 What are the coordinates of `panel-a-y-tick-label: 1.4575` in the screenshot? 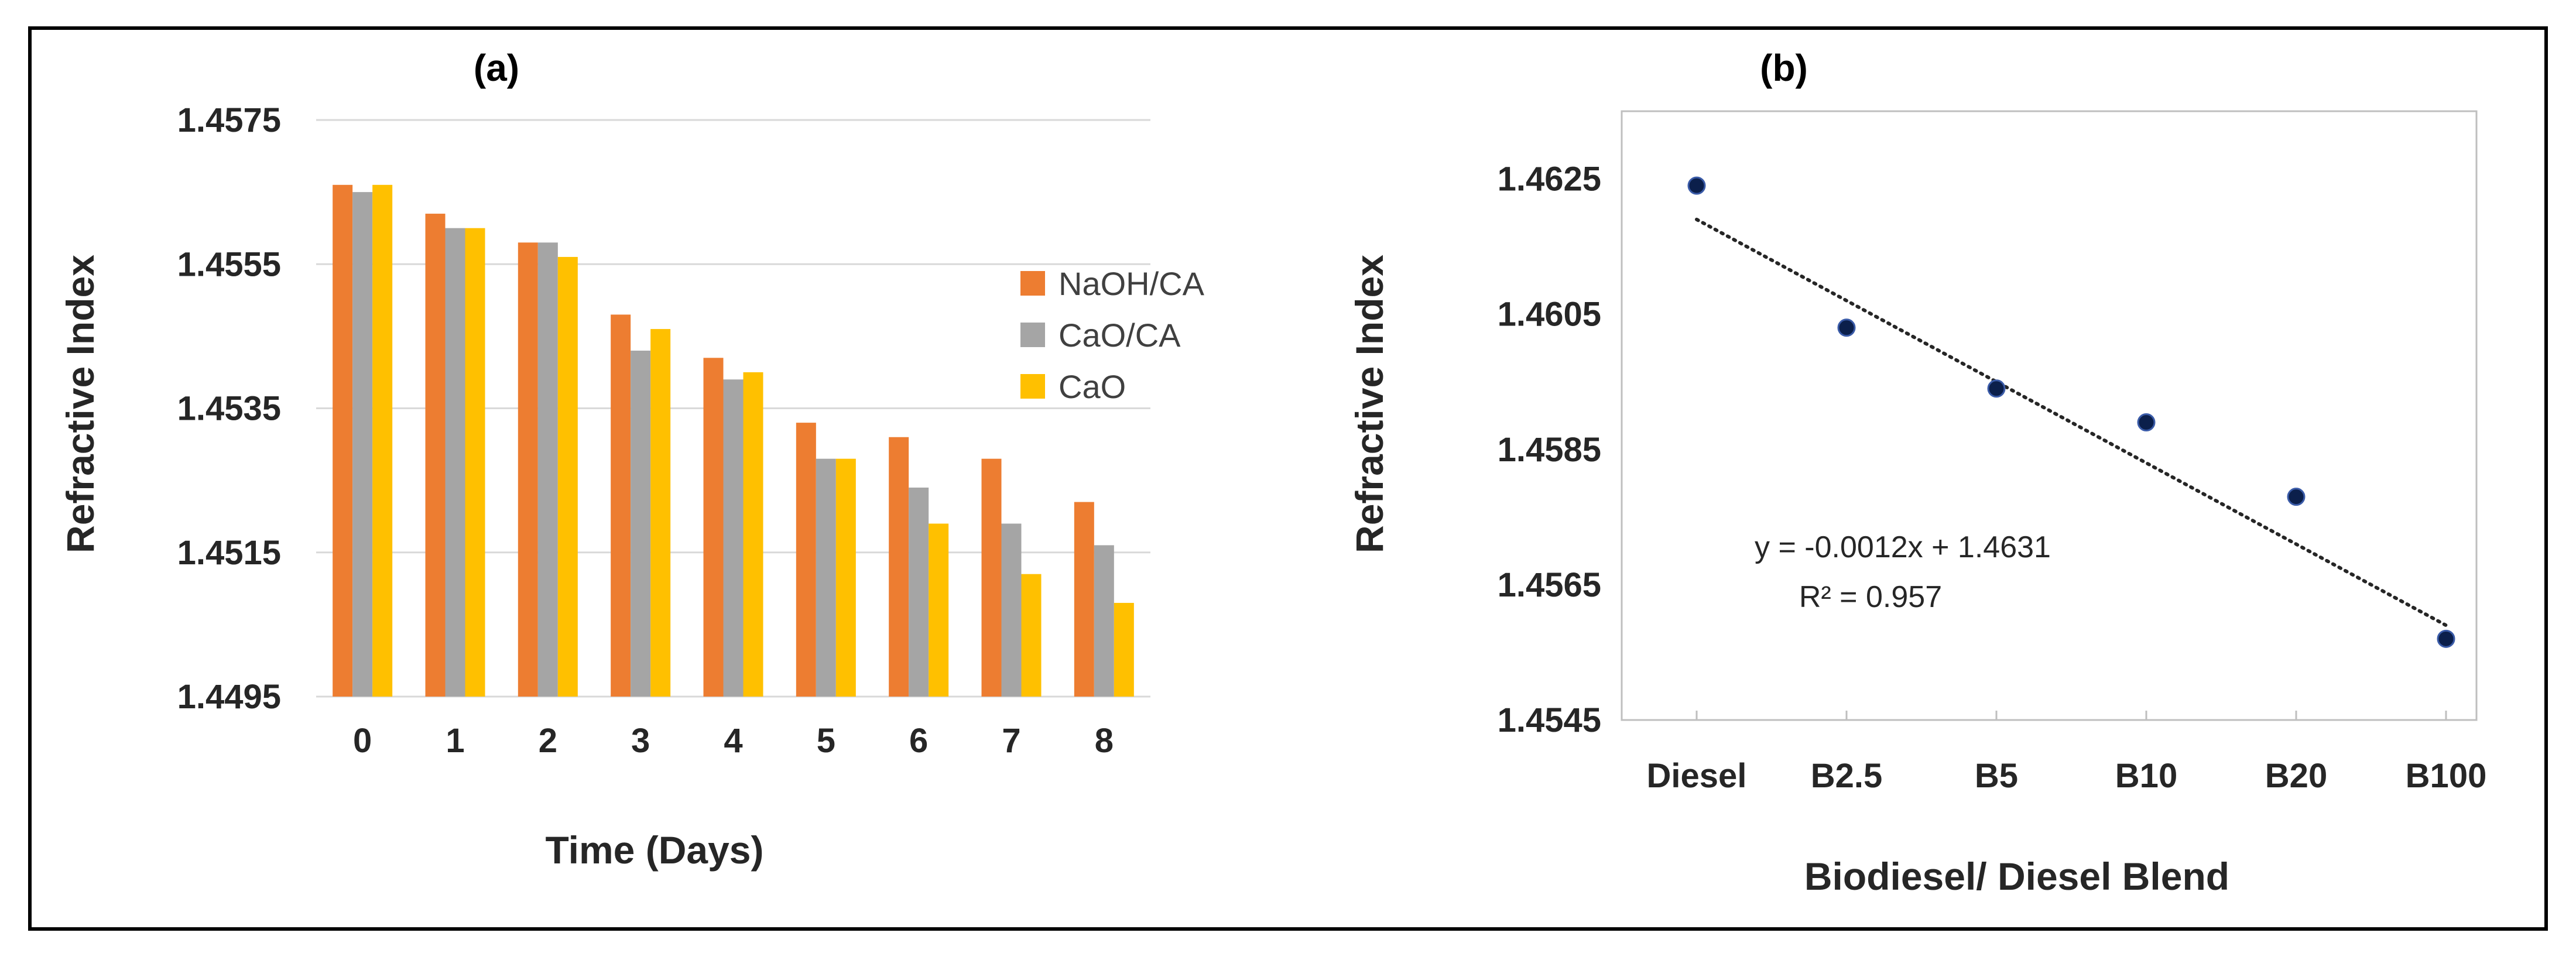 It's located at (229, 120).